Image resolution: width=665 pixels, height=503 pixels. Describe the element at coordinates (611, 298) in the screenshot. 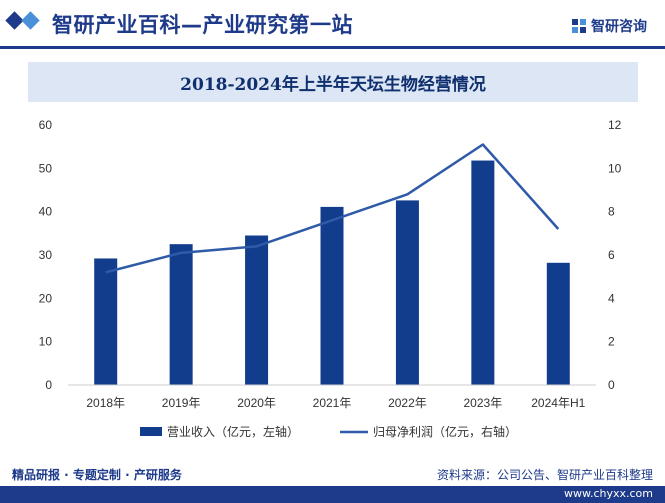

I see `right-axis-tick-label: 4` at that location.